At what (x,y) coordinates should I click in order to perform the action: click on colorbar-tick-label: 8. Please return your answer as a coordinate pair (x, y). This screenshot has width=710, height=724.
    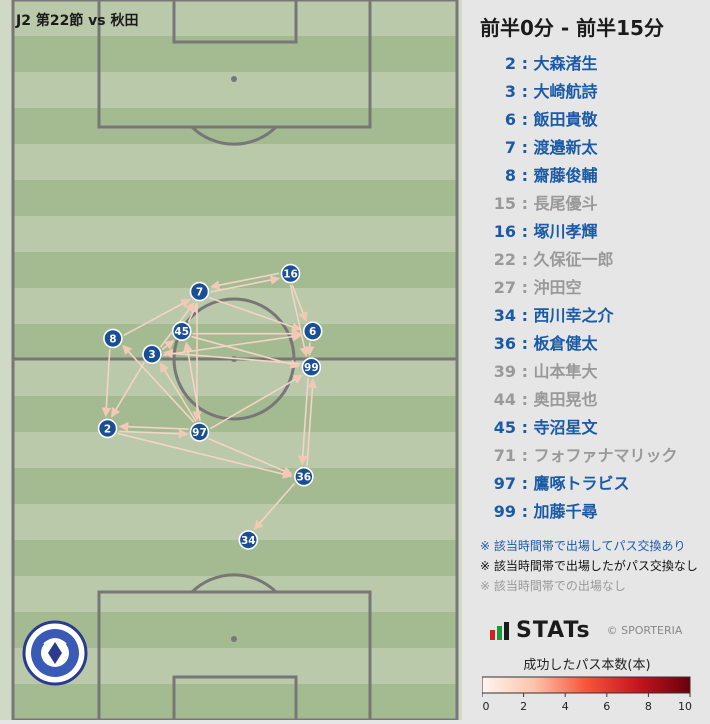
    Looking at the image, I should click on (648, 706).